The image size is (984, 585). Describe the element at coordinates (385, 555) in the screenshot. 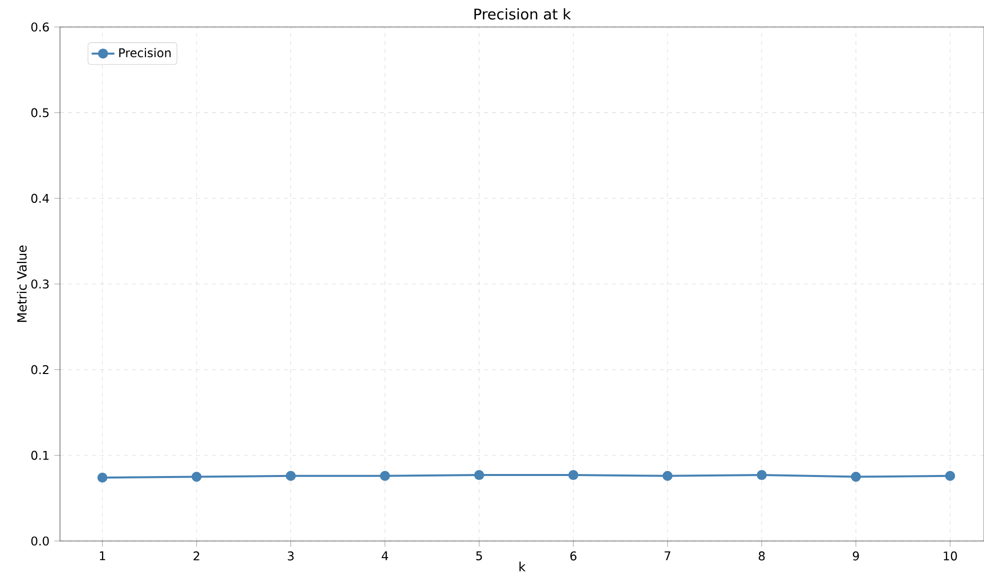

I see `x-tick-label: 4` at that location.